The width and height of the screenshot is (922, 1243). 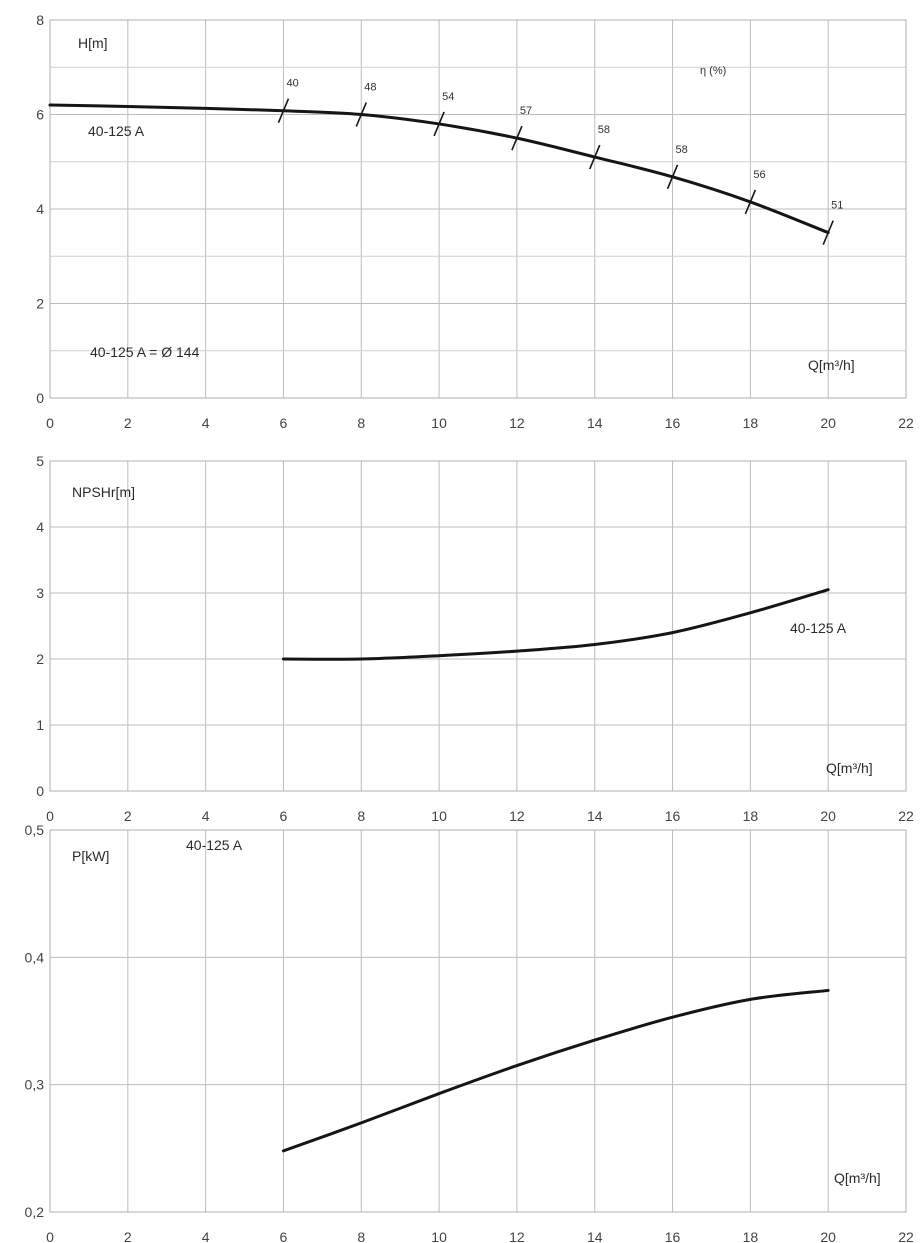 I want to click on y-tick-label: 5, so click(x=40, y=461).